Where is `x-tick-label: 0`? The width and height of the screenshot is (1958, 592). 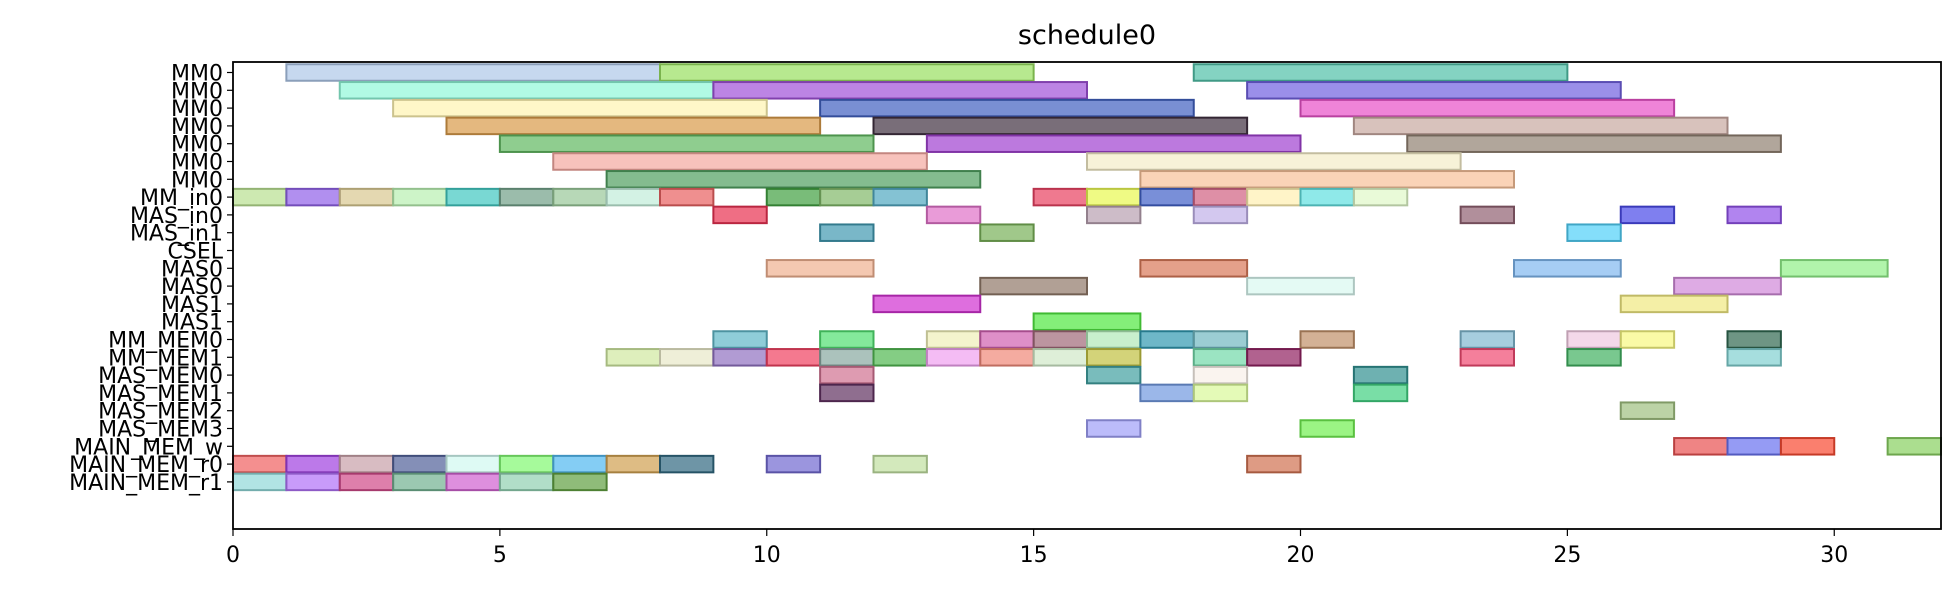 x-tick-label: 0 is located at coordinates (233, 555).